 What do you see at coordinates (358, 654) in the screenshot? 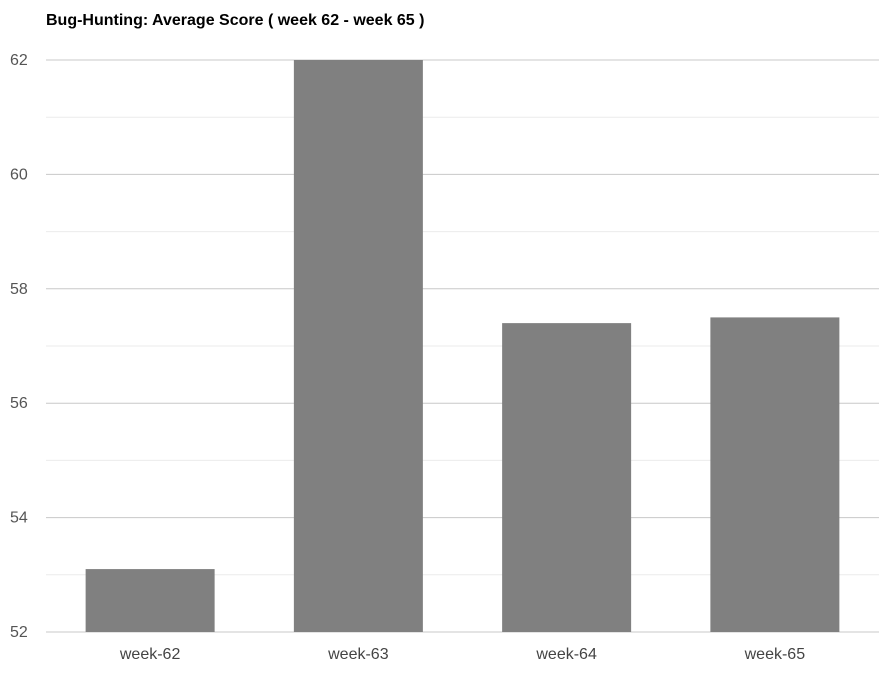
I see `x-tick-label: week-63` at bounding box center [358, 654].